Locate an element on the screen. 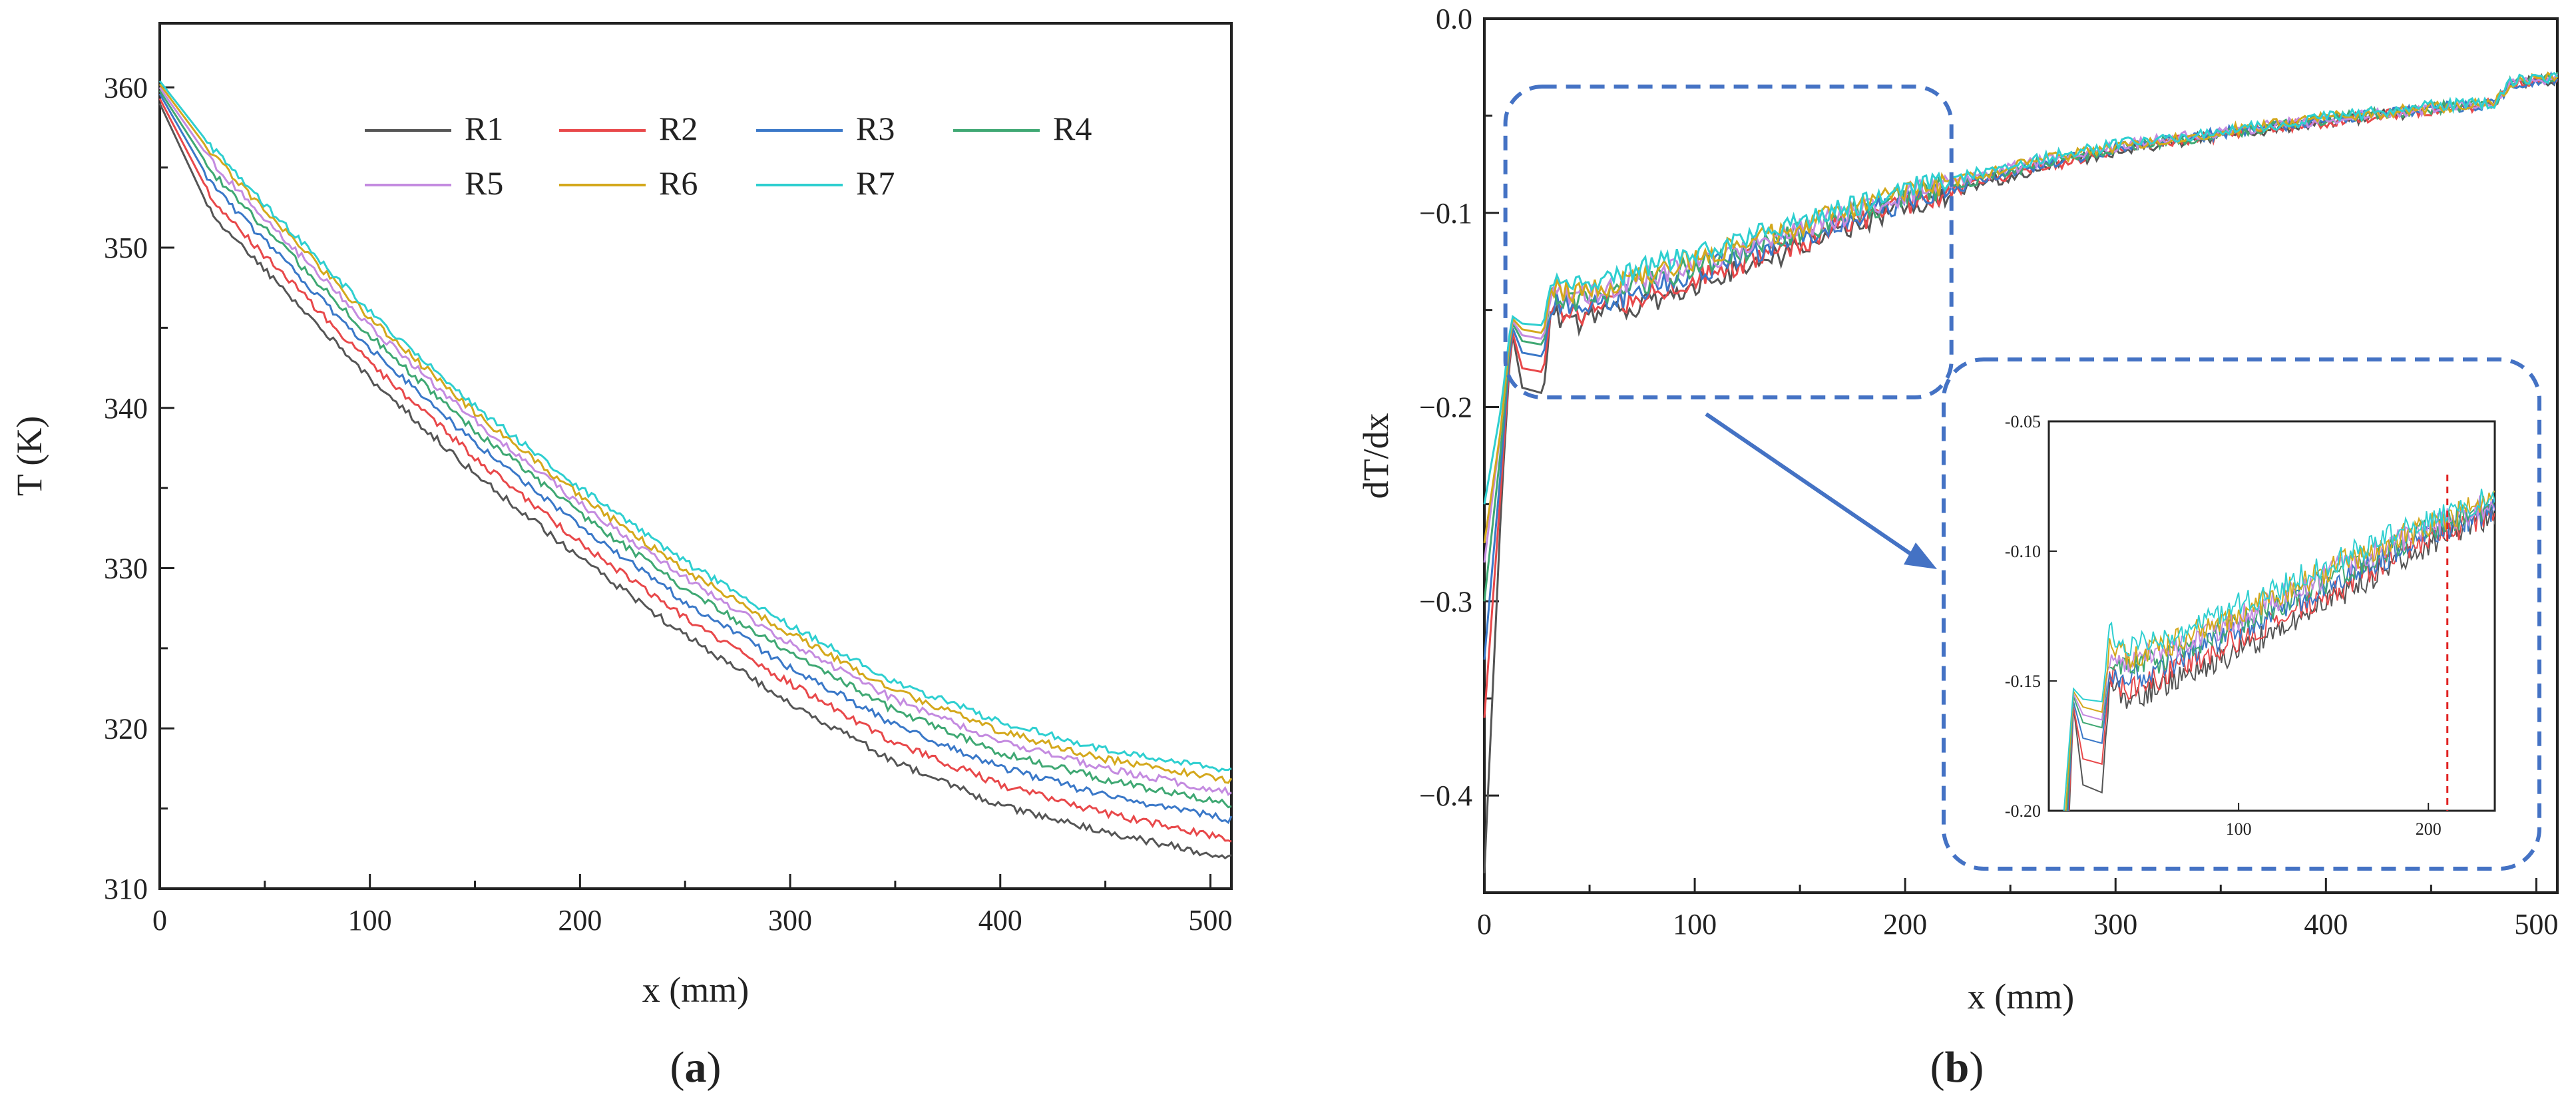 This screenshot has width=2576, height=1097. inset-series is located at coordinates (2279, 650).